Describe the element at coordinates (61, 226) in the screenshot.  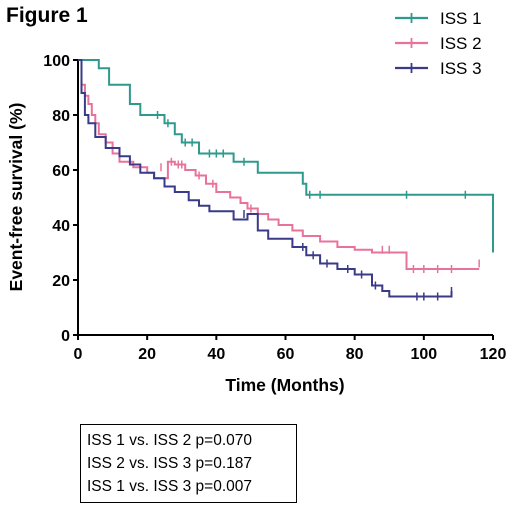
I see `y-tick-label: 40` at that location.